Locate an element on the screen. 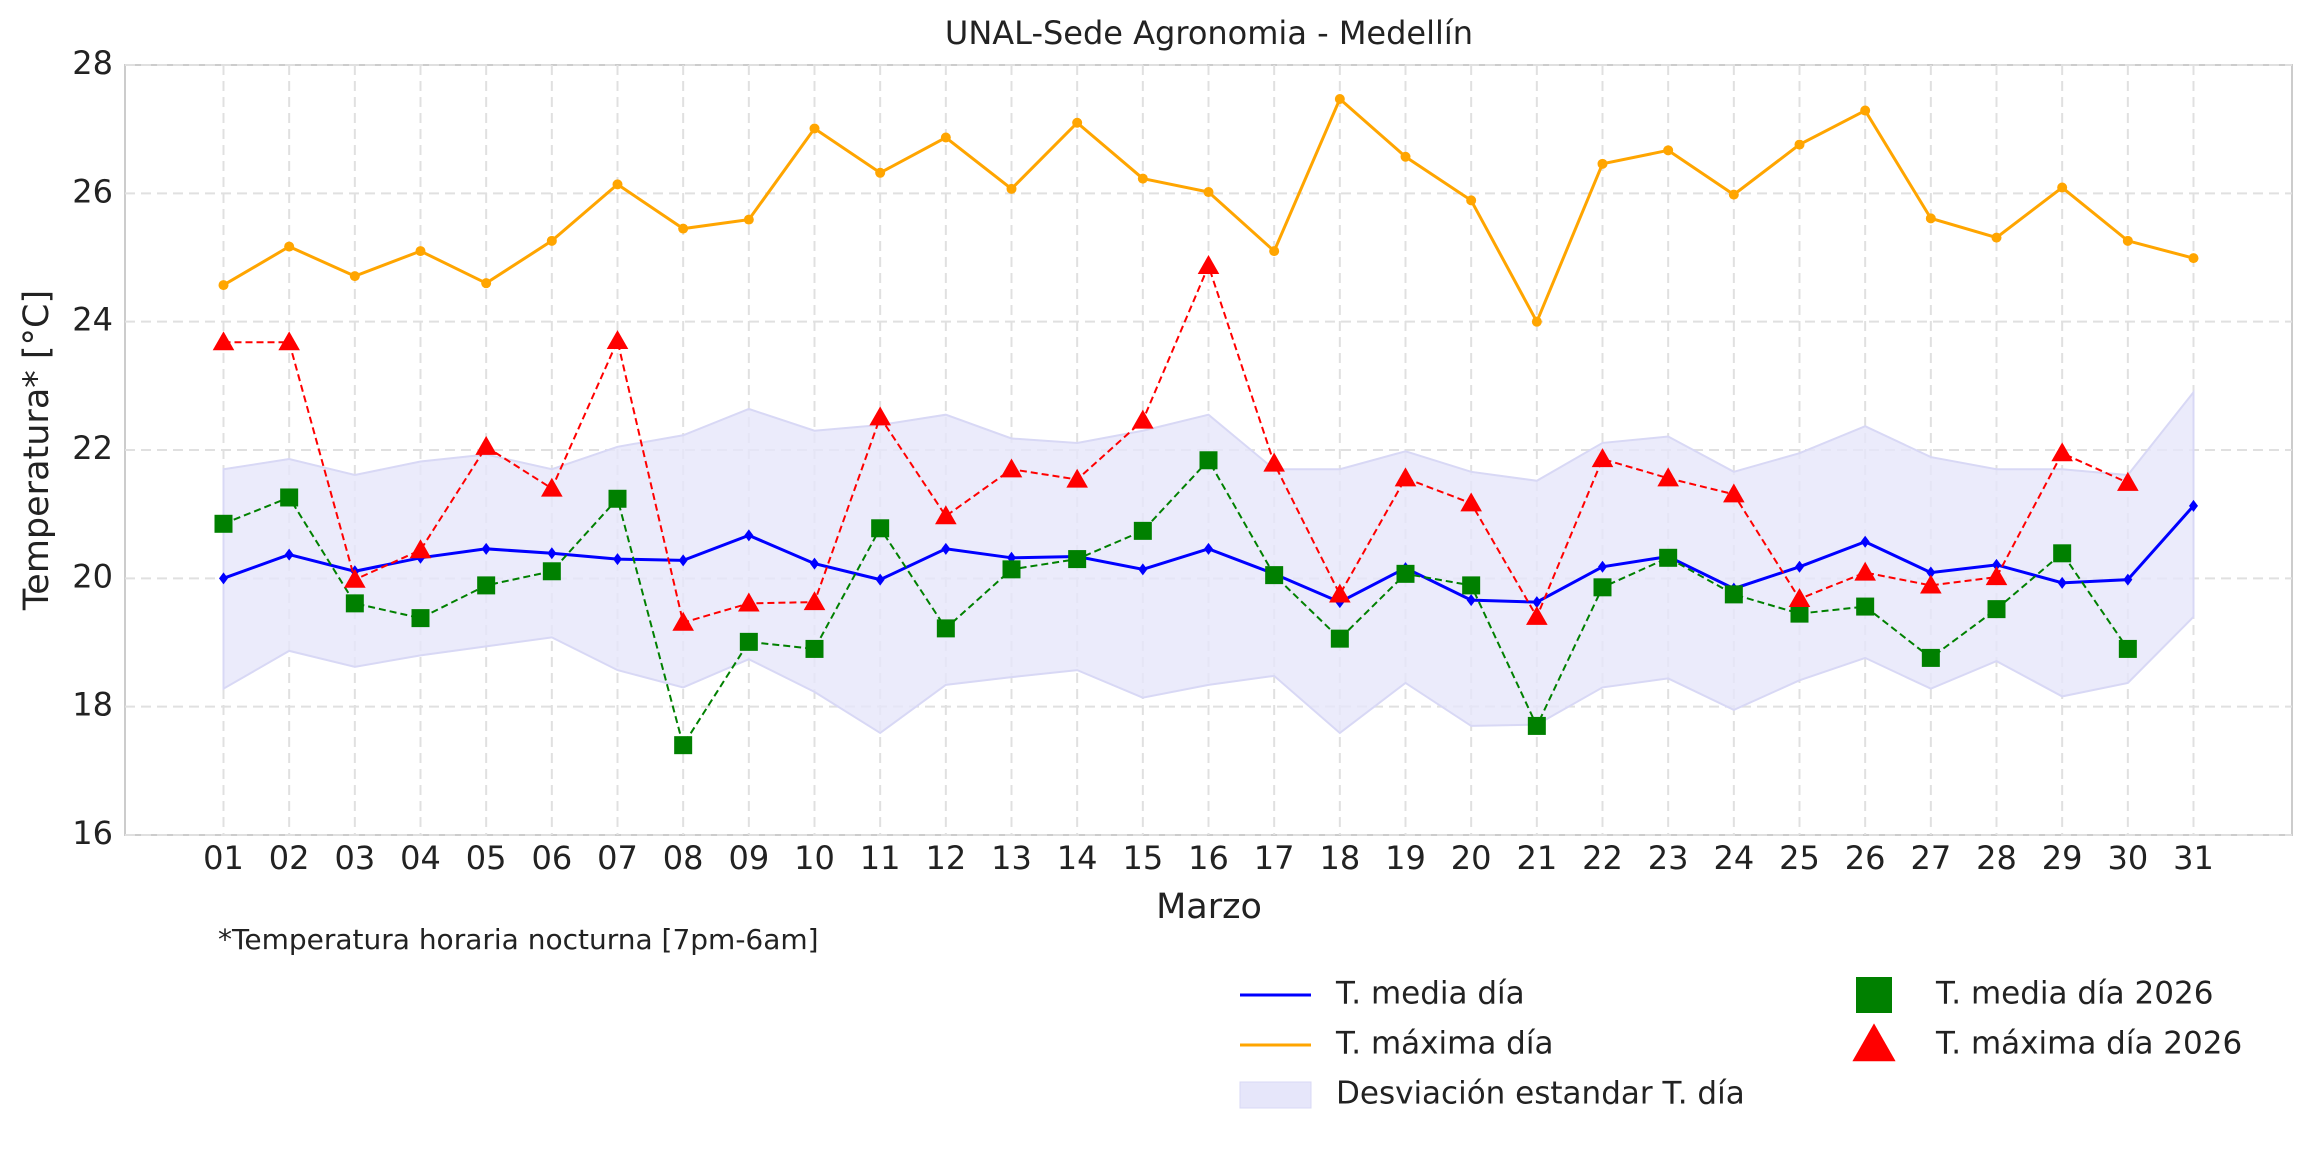  x-tick-label: 09 is located at coordinates (748, 858).